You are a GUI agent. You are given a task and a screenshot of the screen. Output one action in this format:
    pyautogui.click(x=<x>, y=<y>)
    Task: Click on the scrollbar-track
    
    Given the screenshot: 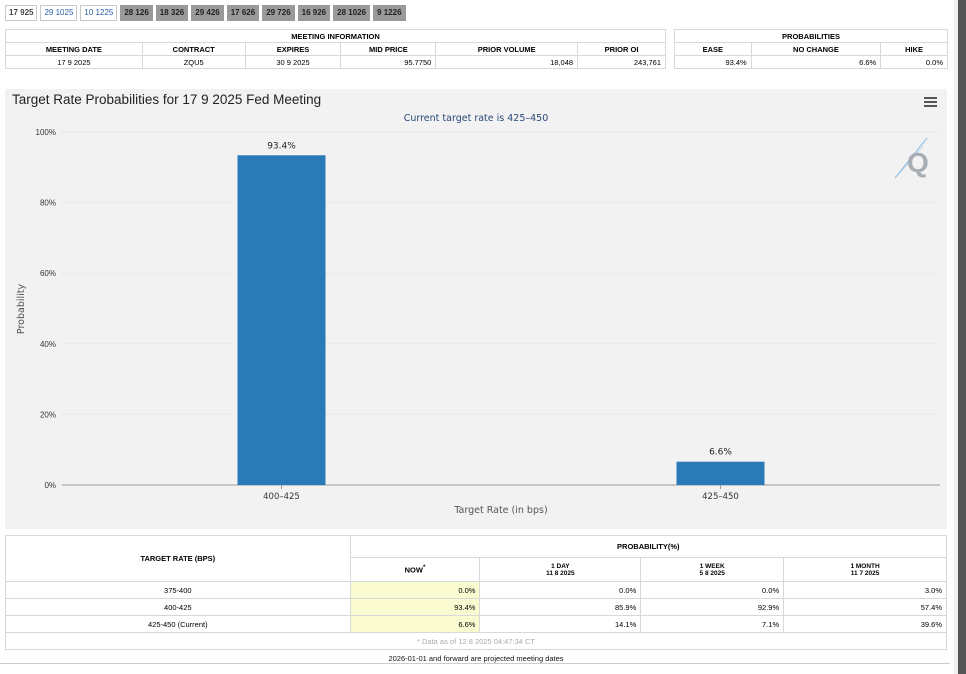 What is the action you would take?
    pyautogui.click(x=956, y=337)
    